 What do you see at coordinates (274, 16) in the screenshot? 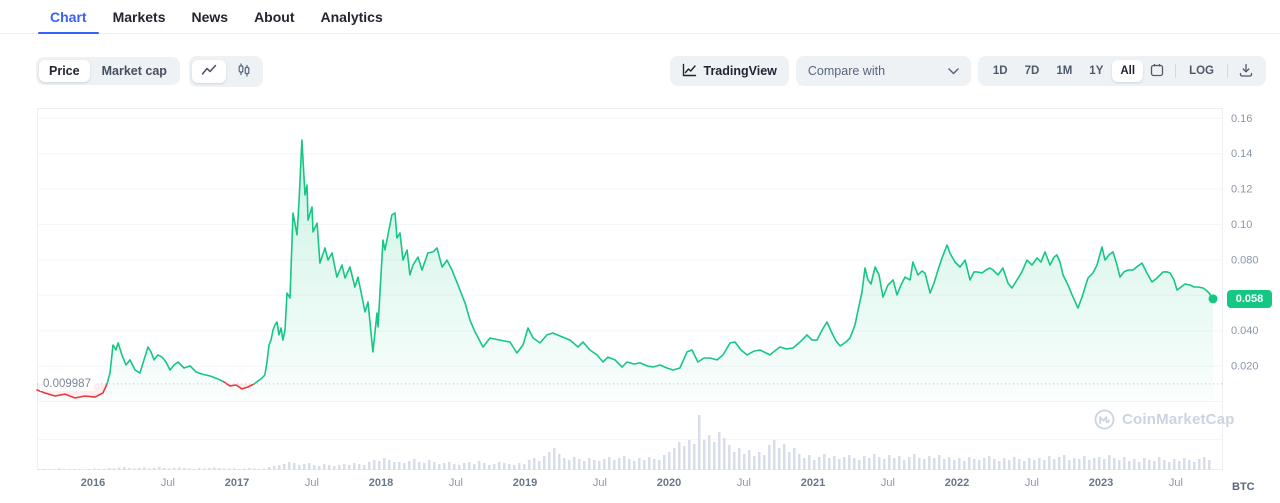
I see `tab-about: About` at bounding box center [274, 16].